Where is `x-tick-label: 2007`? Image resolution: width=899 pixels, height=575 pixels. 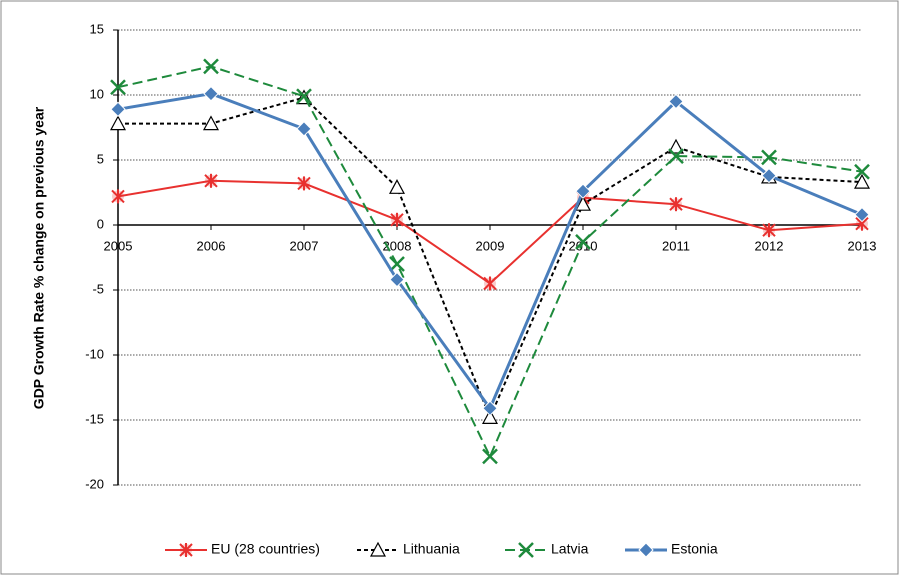
x-tick-label: 2007 is located at coordinates (304, 245).